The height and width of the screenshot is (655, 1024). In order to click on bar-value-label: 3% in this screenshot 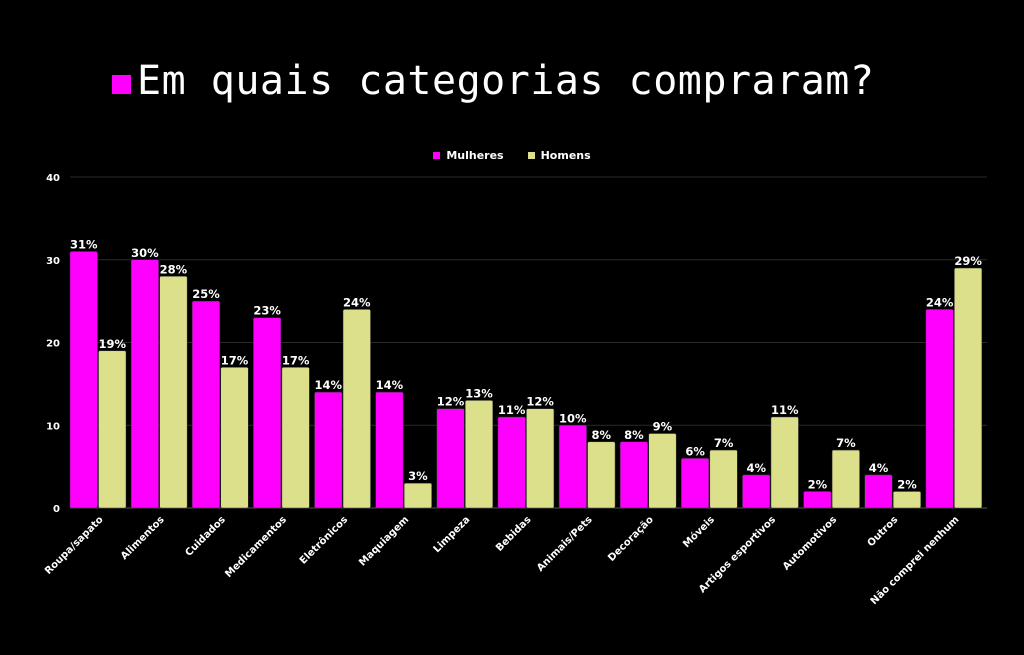, I will do `click(418, 476)`.